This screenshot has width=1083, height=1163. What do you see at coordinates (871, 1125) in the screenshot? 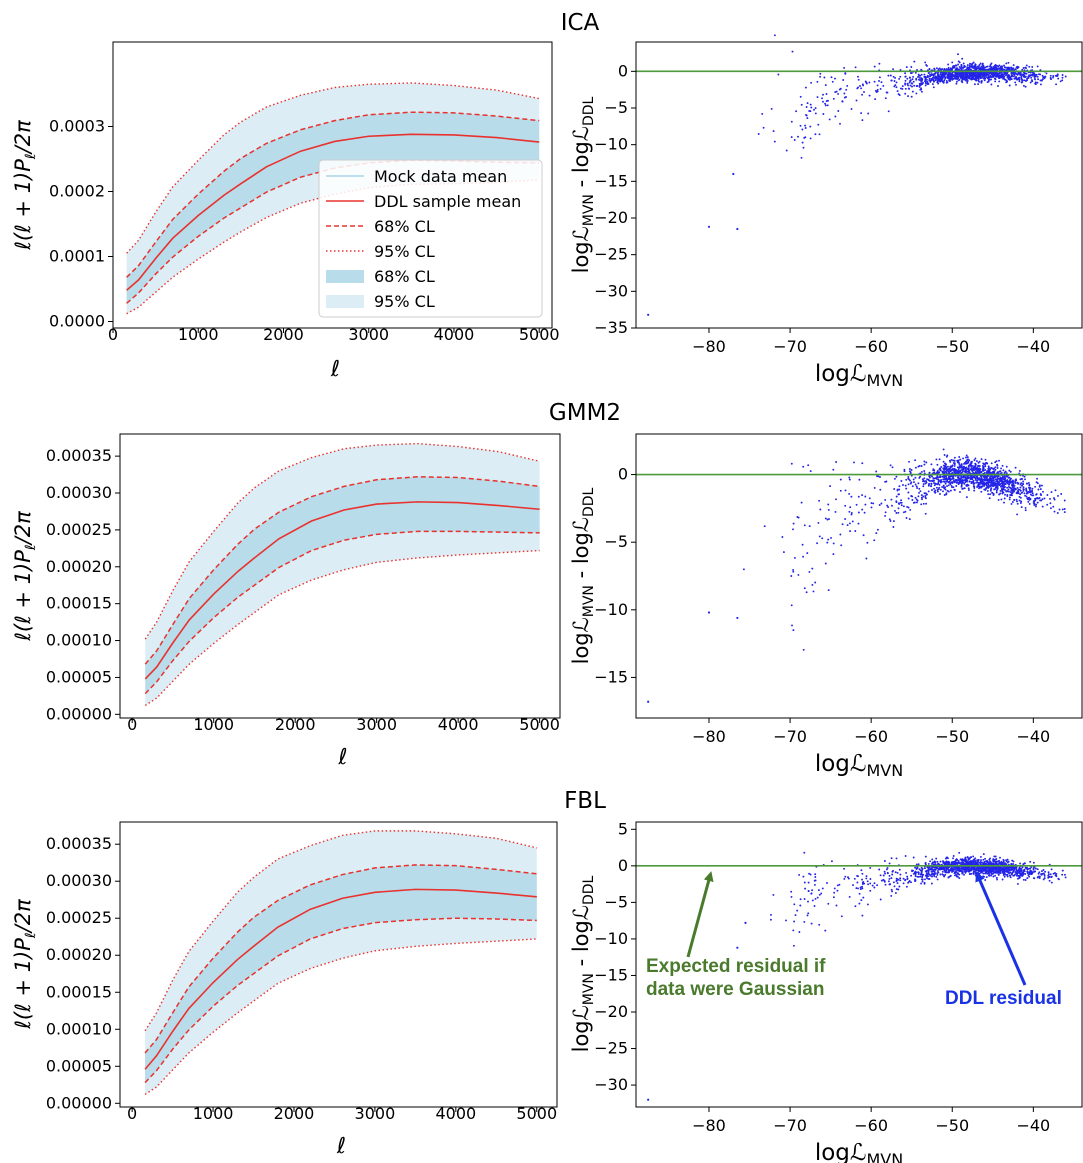
I see `x-tick-label: −60` at bounding box center [871, 1125].